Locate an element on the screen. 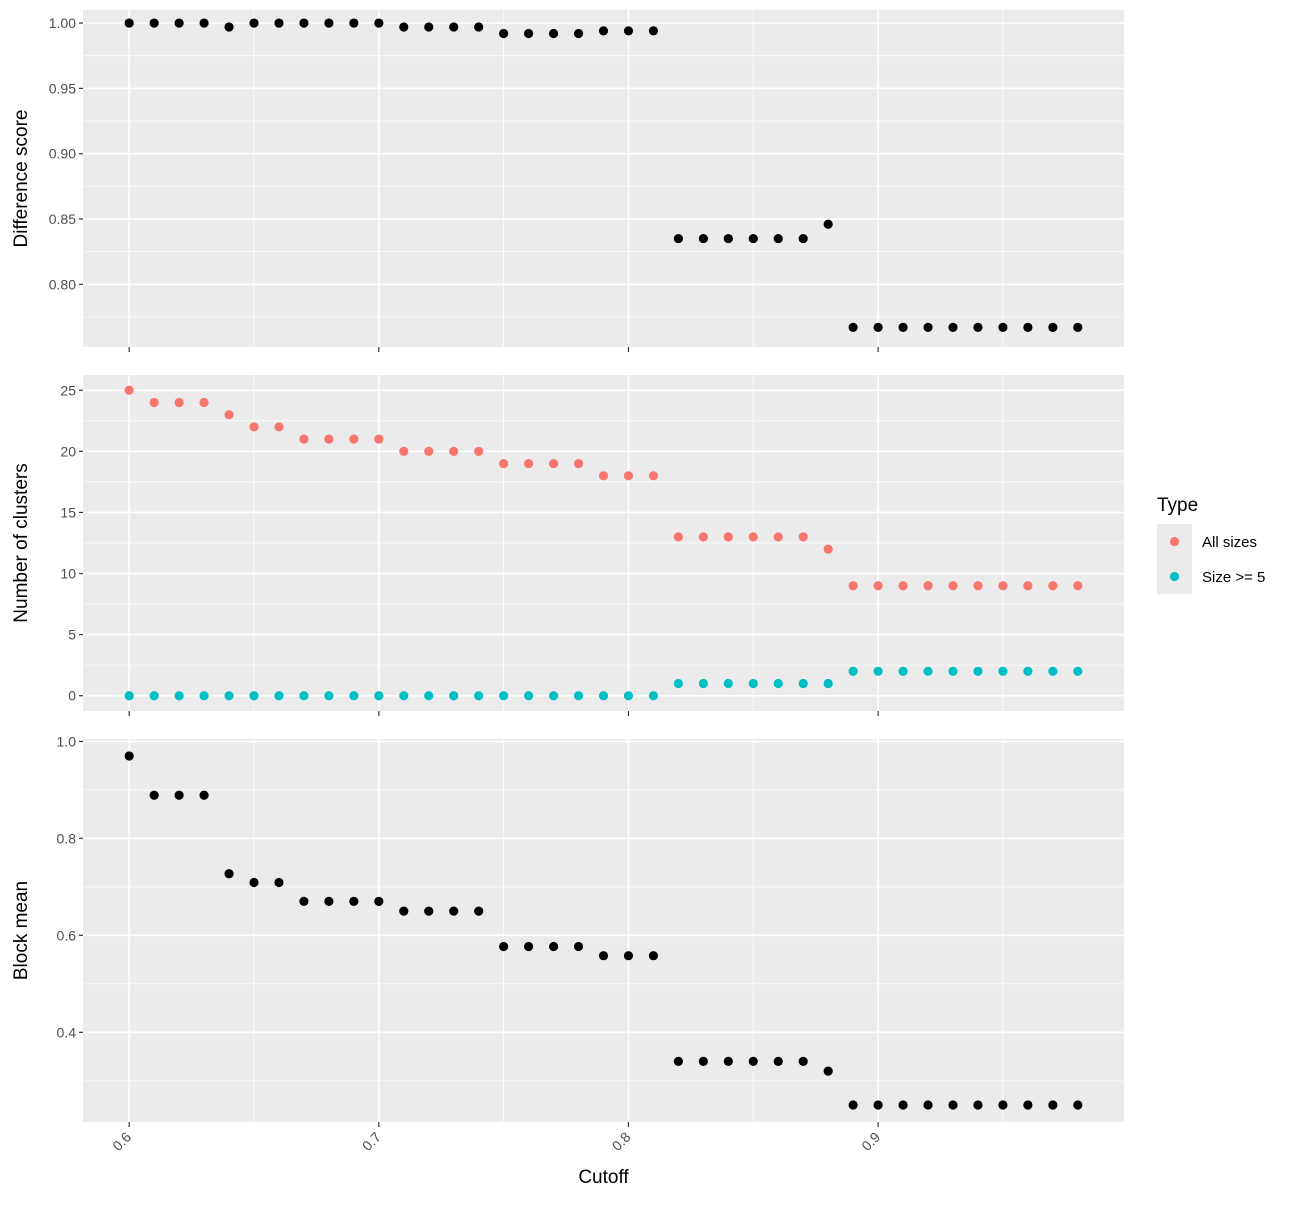 Image resolution: width=1300 pixels, height=1205 pixels. legend-label: All sizes is located at coordinates (1229, 542).